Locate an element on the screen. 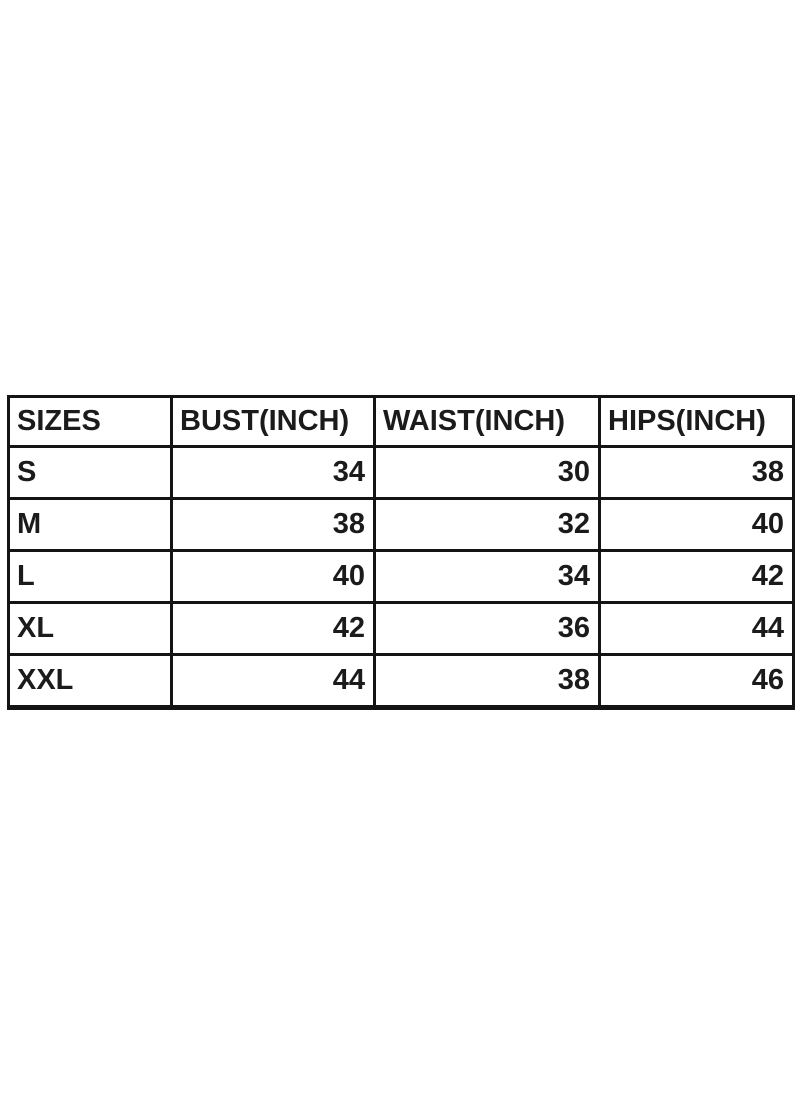  bust-cell: 40 is located at coordinates (273, 576).